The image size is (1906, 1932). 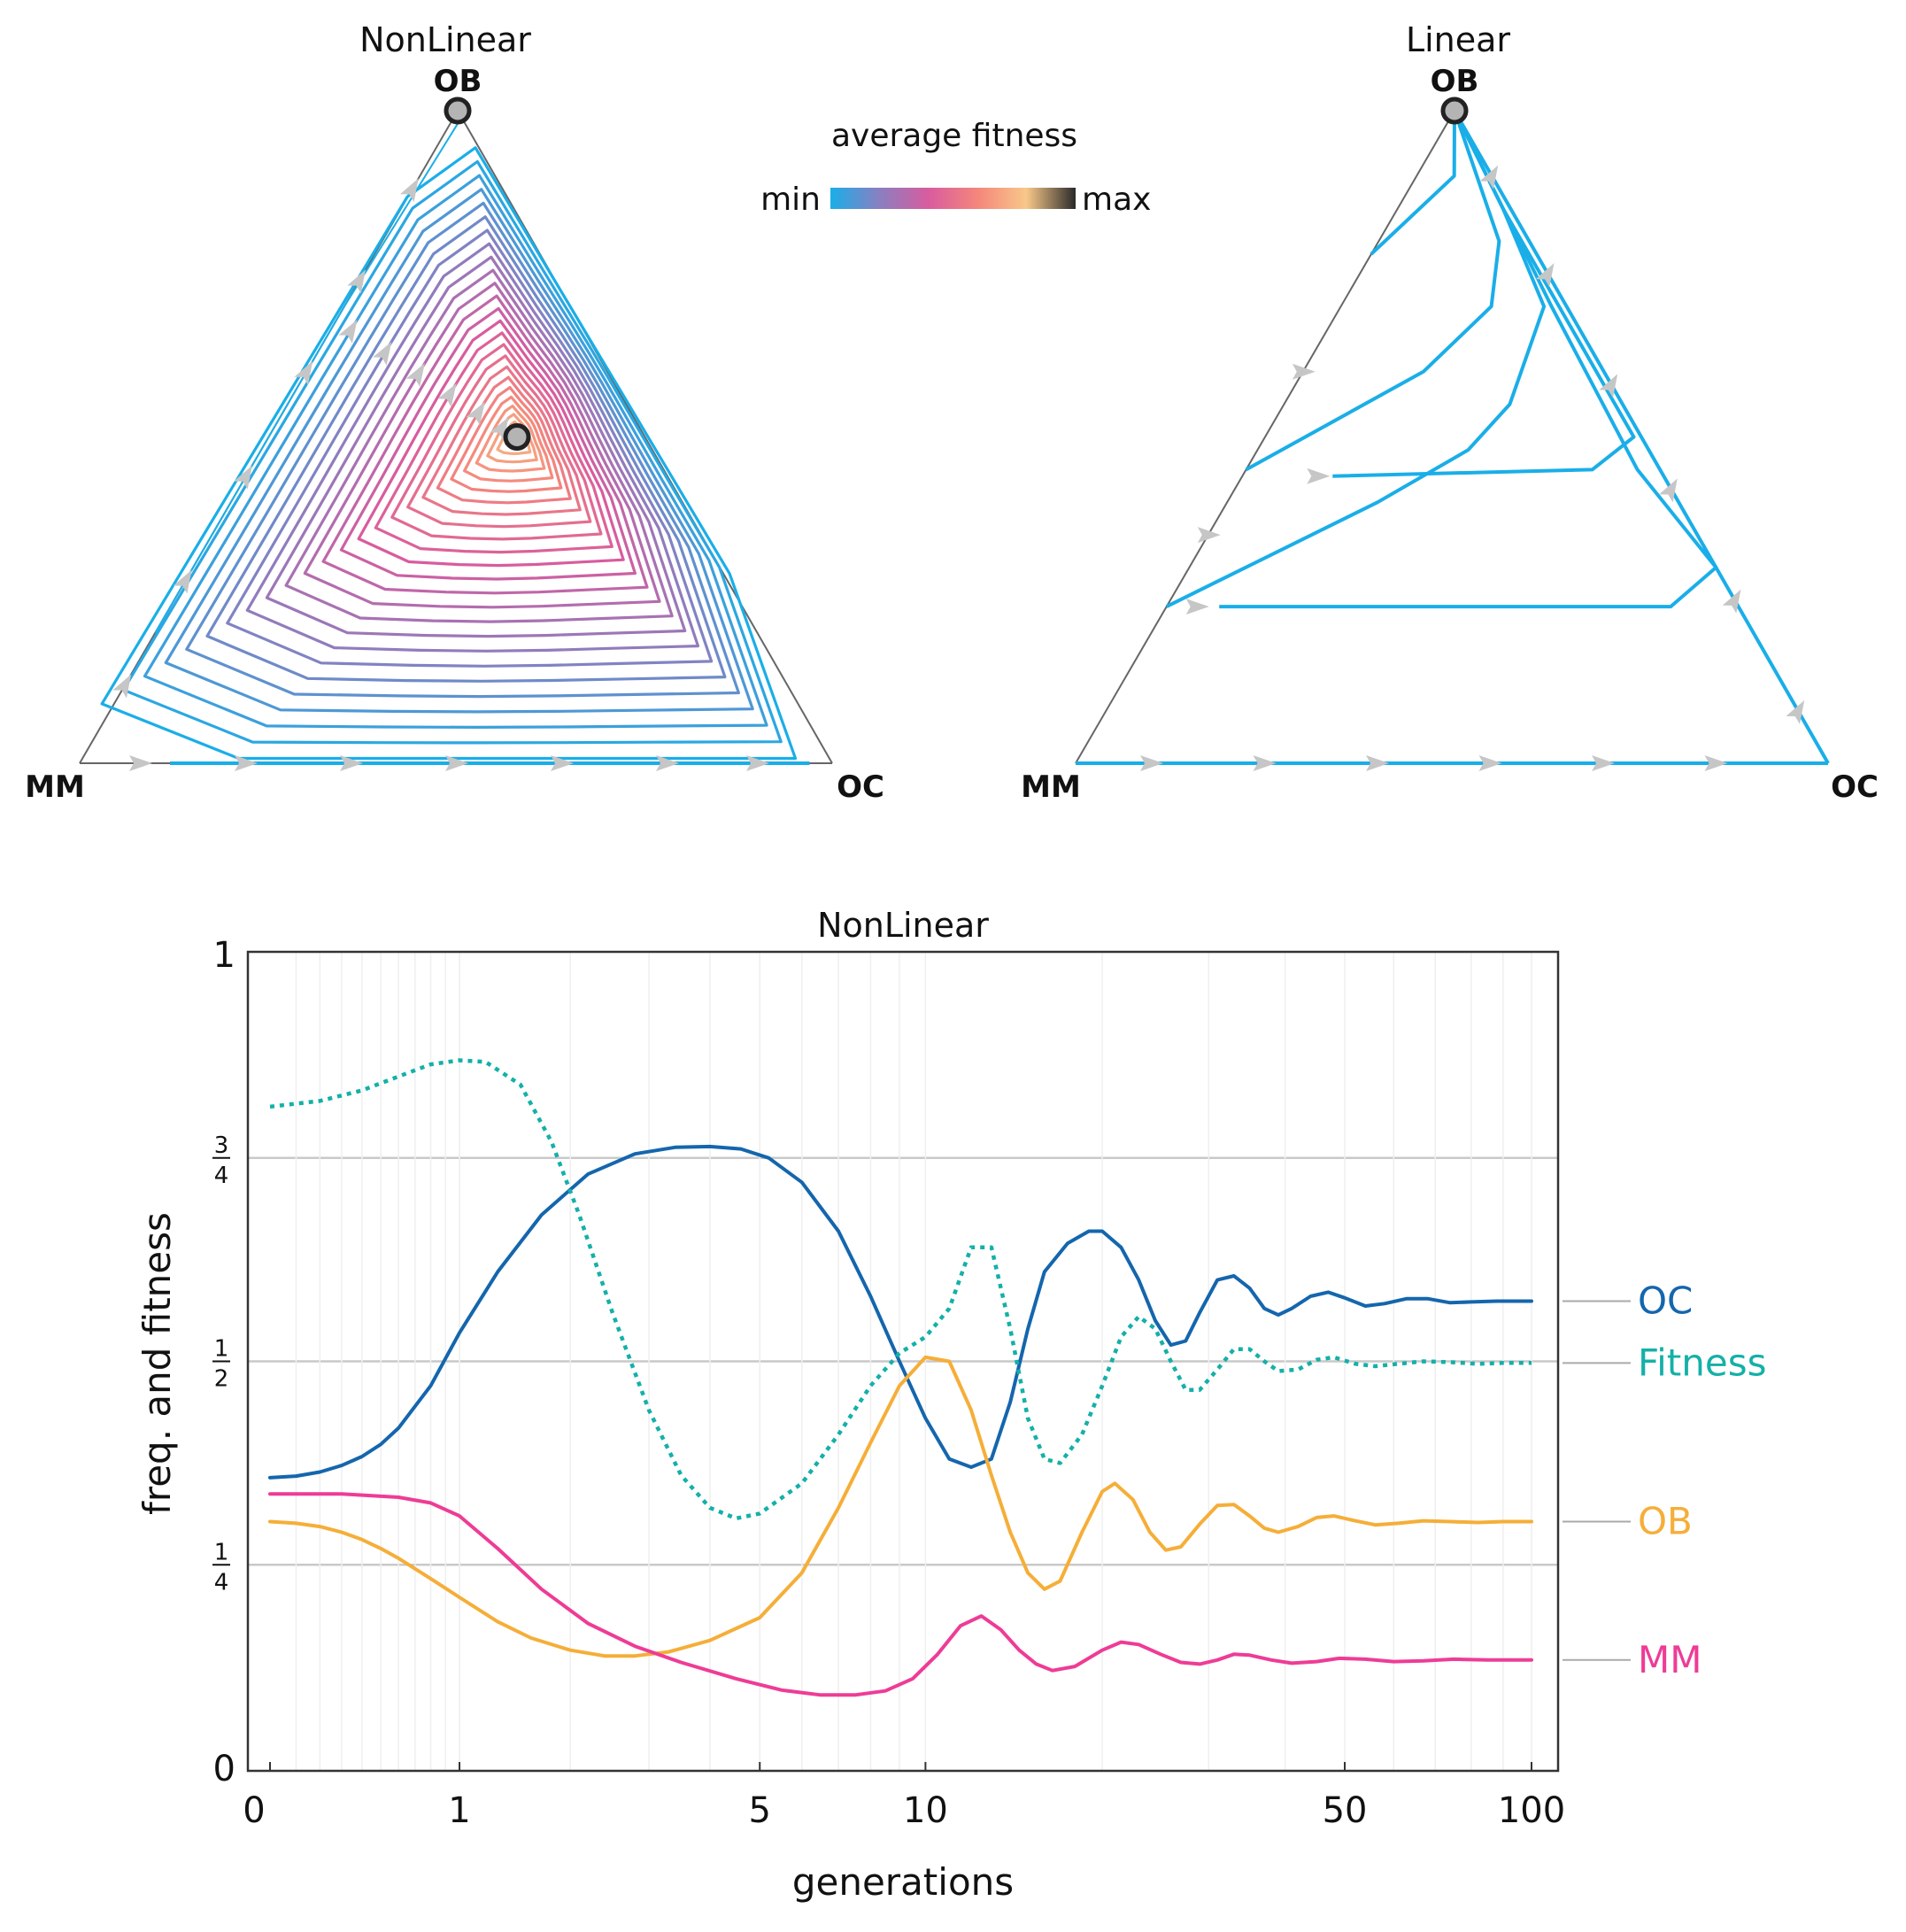 What do you see at coordinates (926, 1810) in the screenshot?
I see `x-tick-label: 10` at bounding box center [926, 1810].